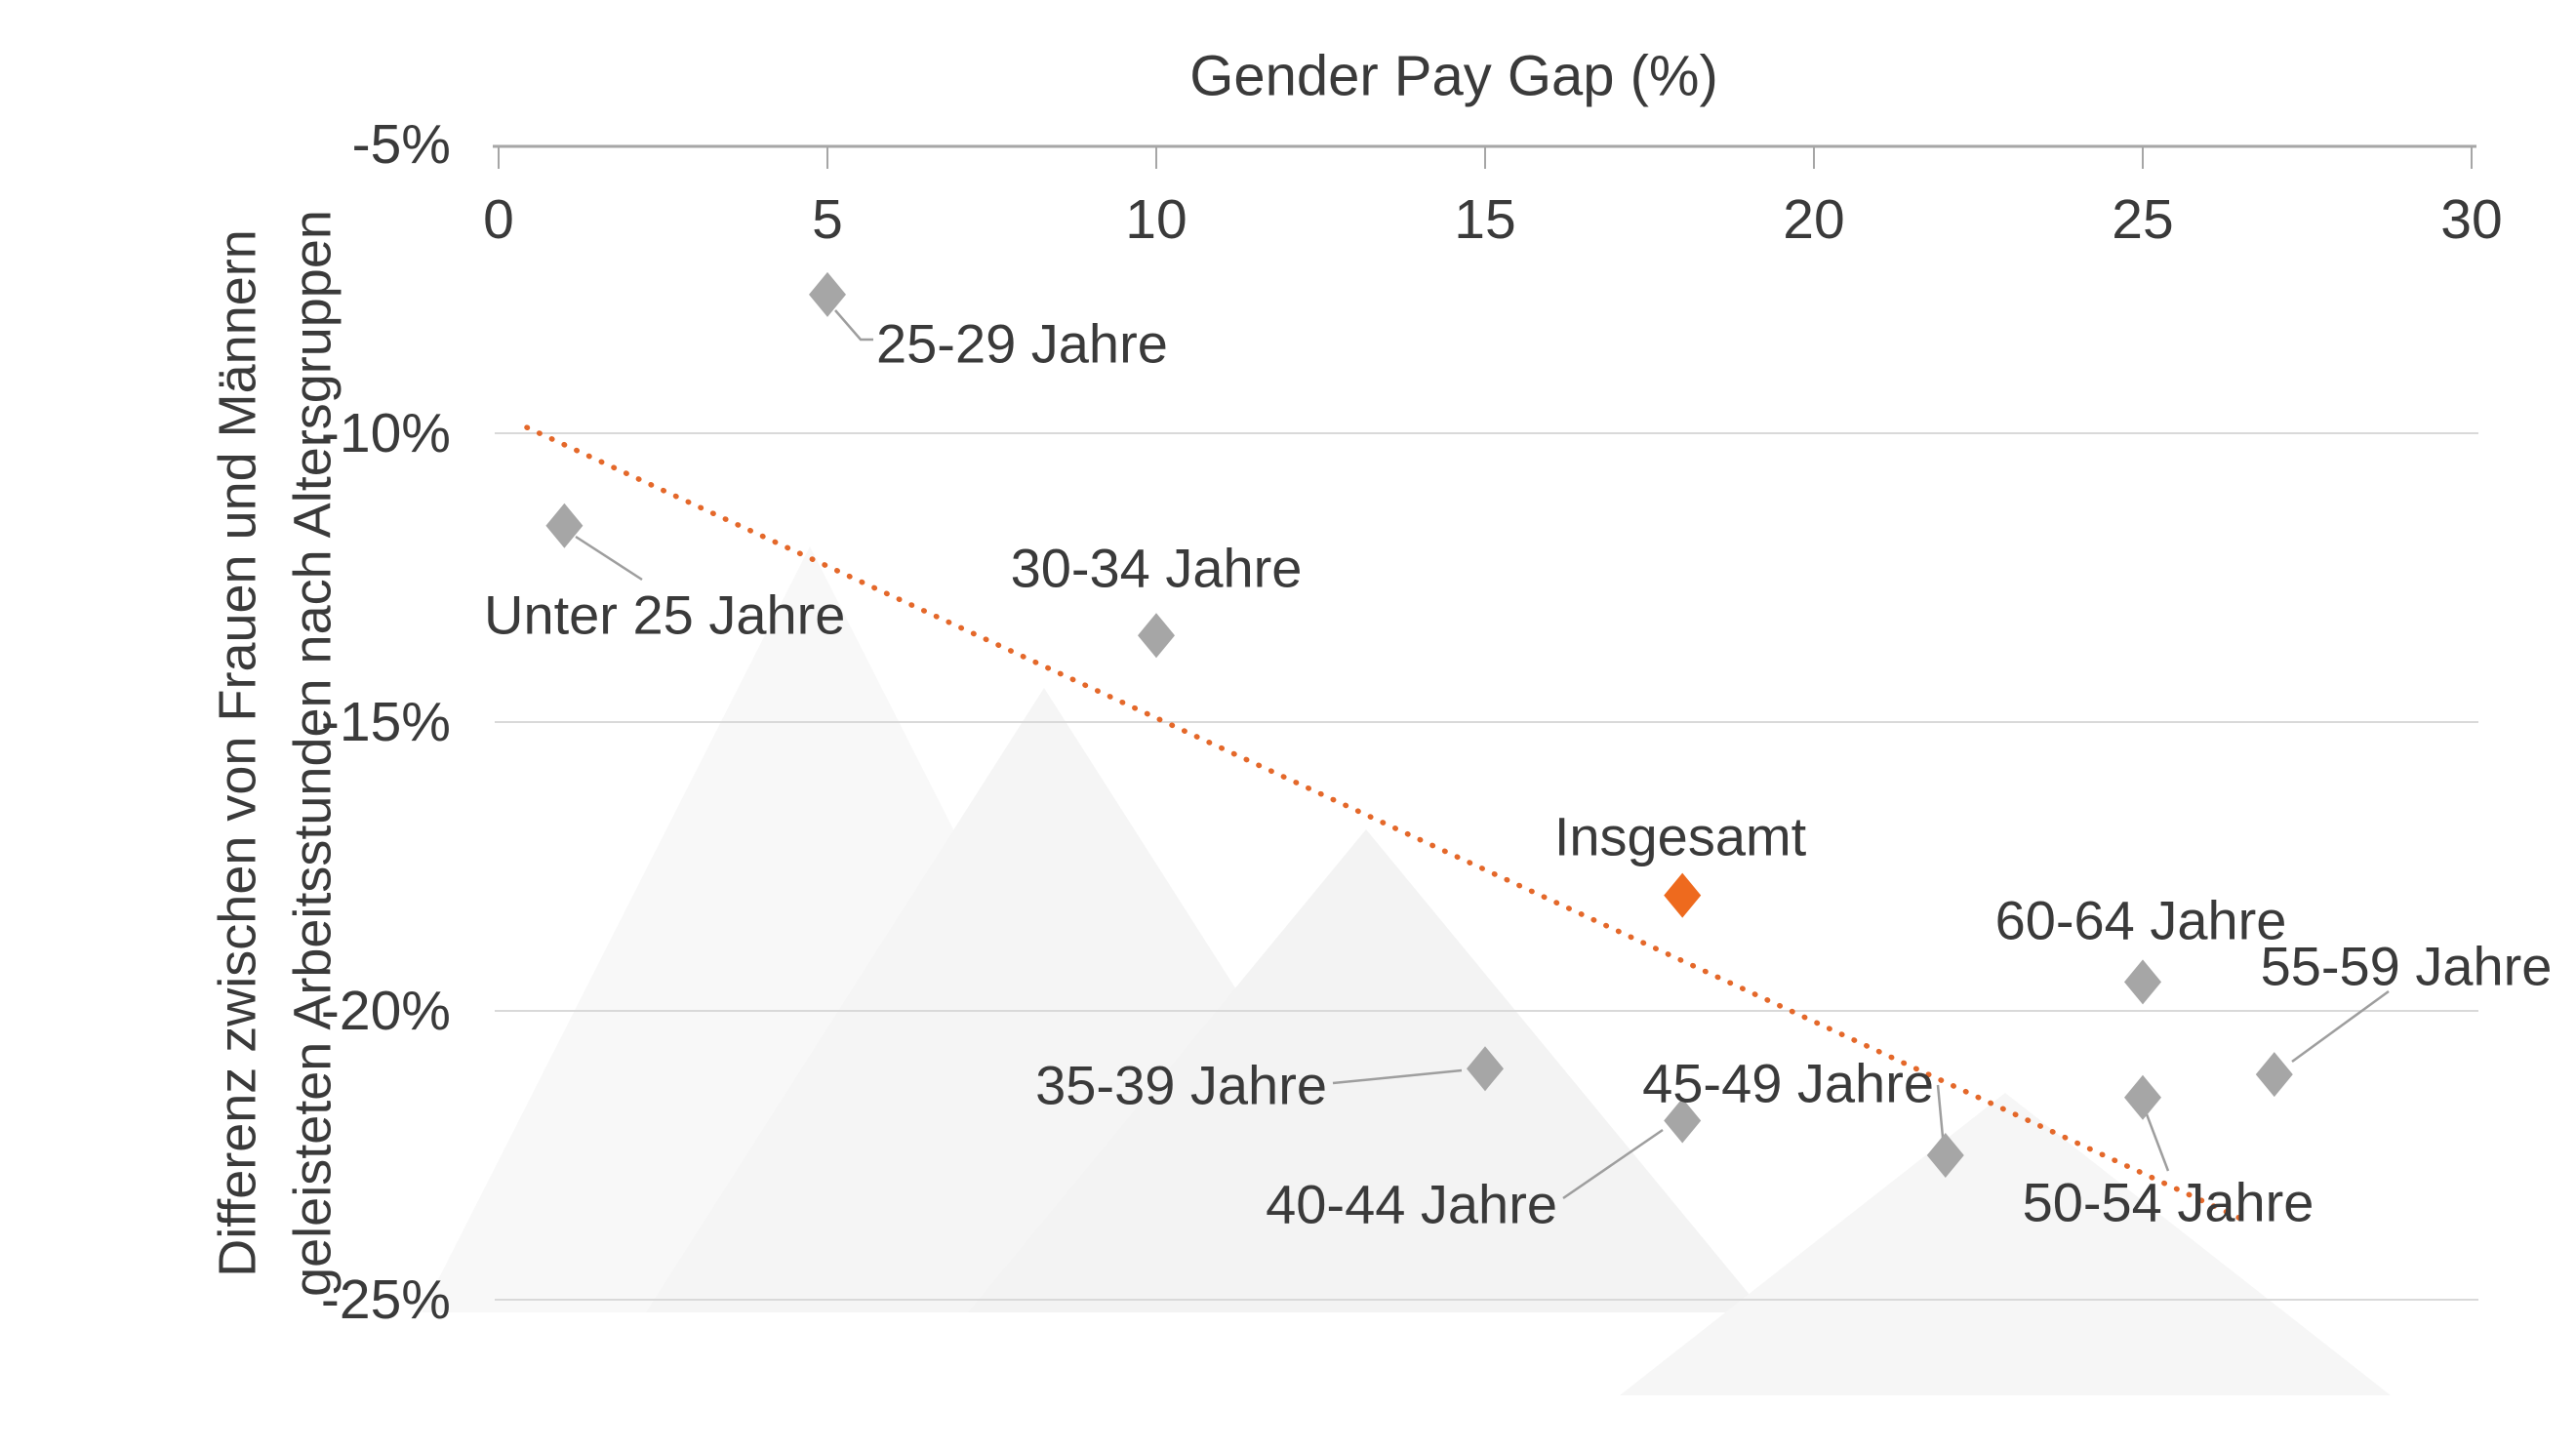  I want to click on data-point-55-59-jahre, so click(2274, 1075).